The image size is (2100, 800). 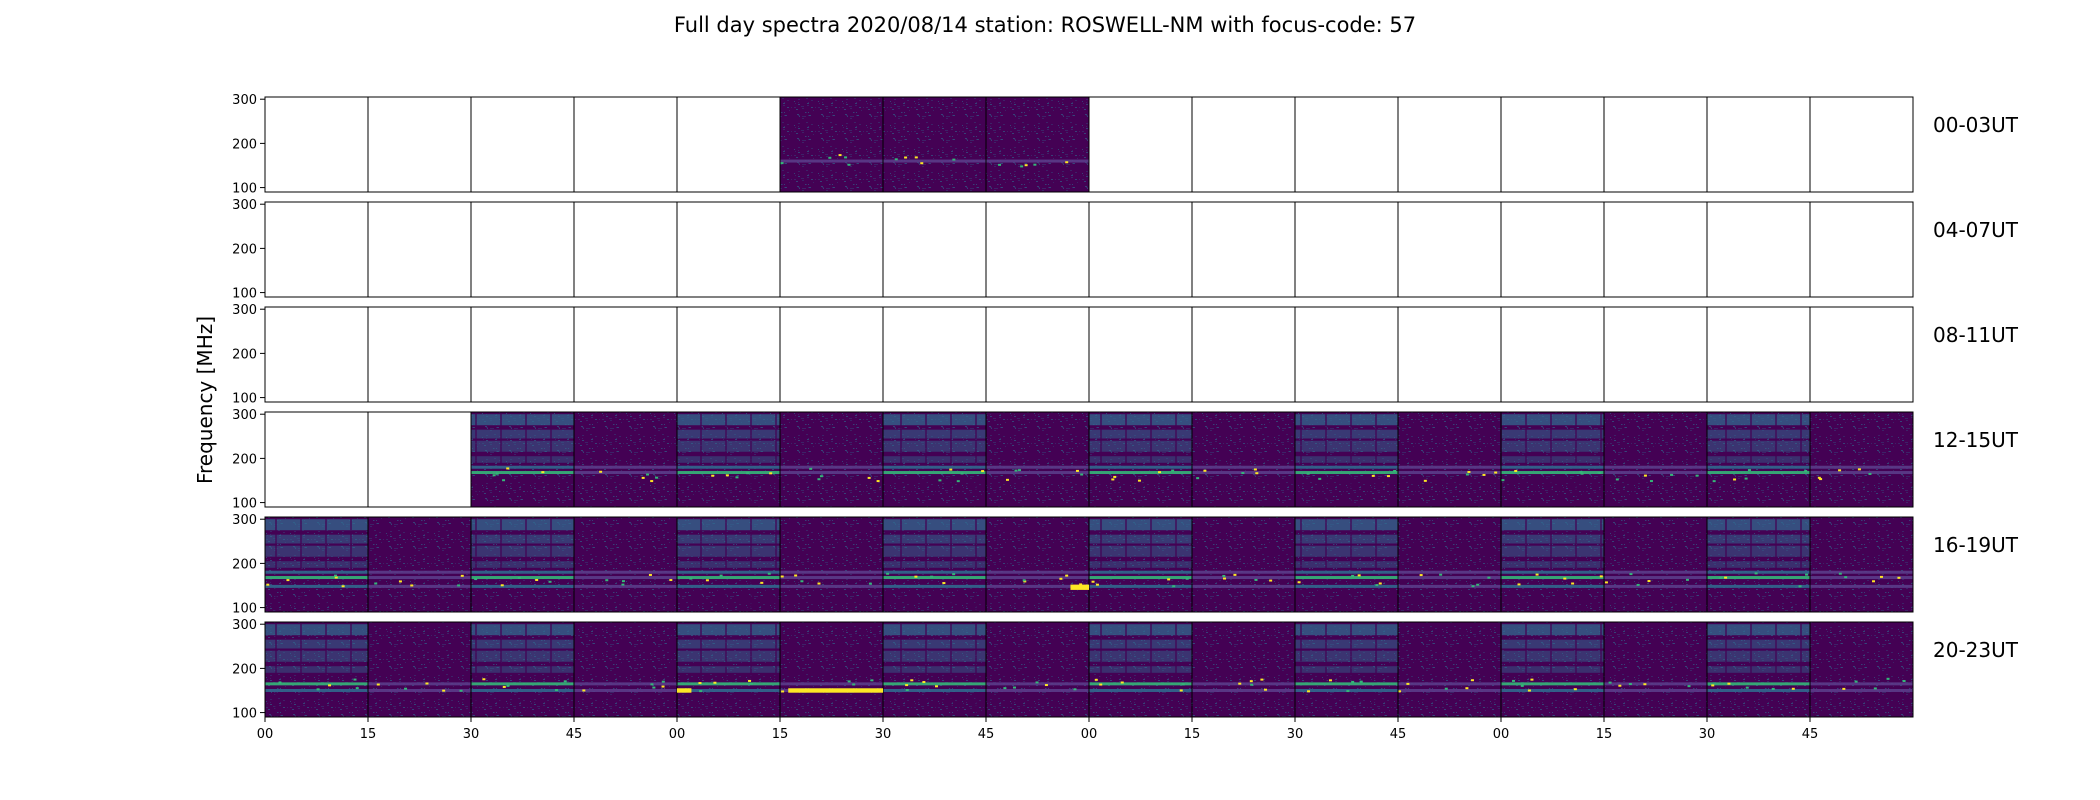 What do you see at coordinates (471, 734) in the screenshot?
I see `x-tick-label: 30` at bounding box center [471, 734].